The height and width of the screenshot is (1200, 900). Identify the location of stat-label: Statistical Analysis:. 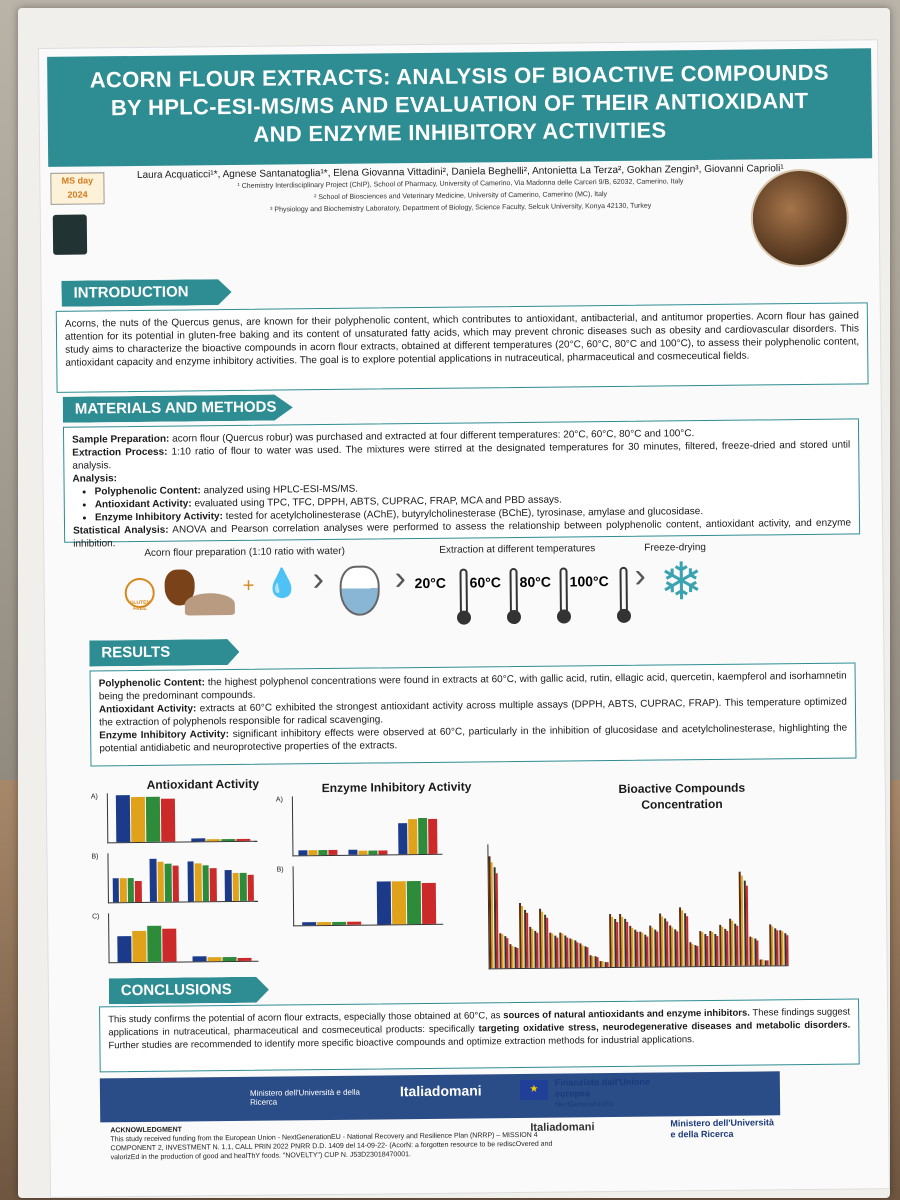
(121, 530).